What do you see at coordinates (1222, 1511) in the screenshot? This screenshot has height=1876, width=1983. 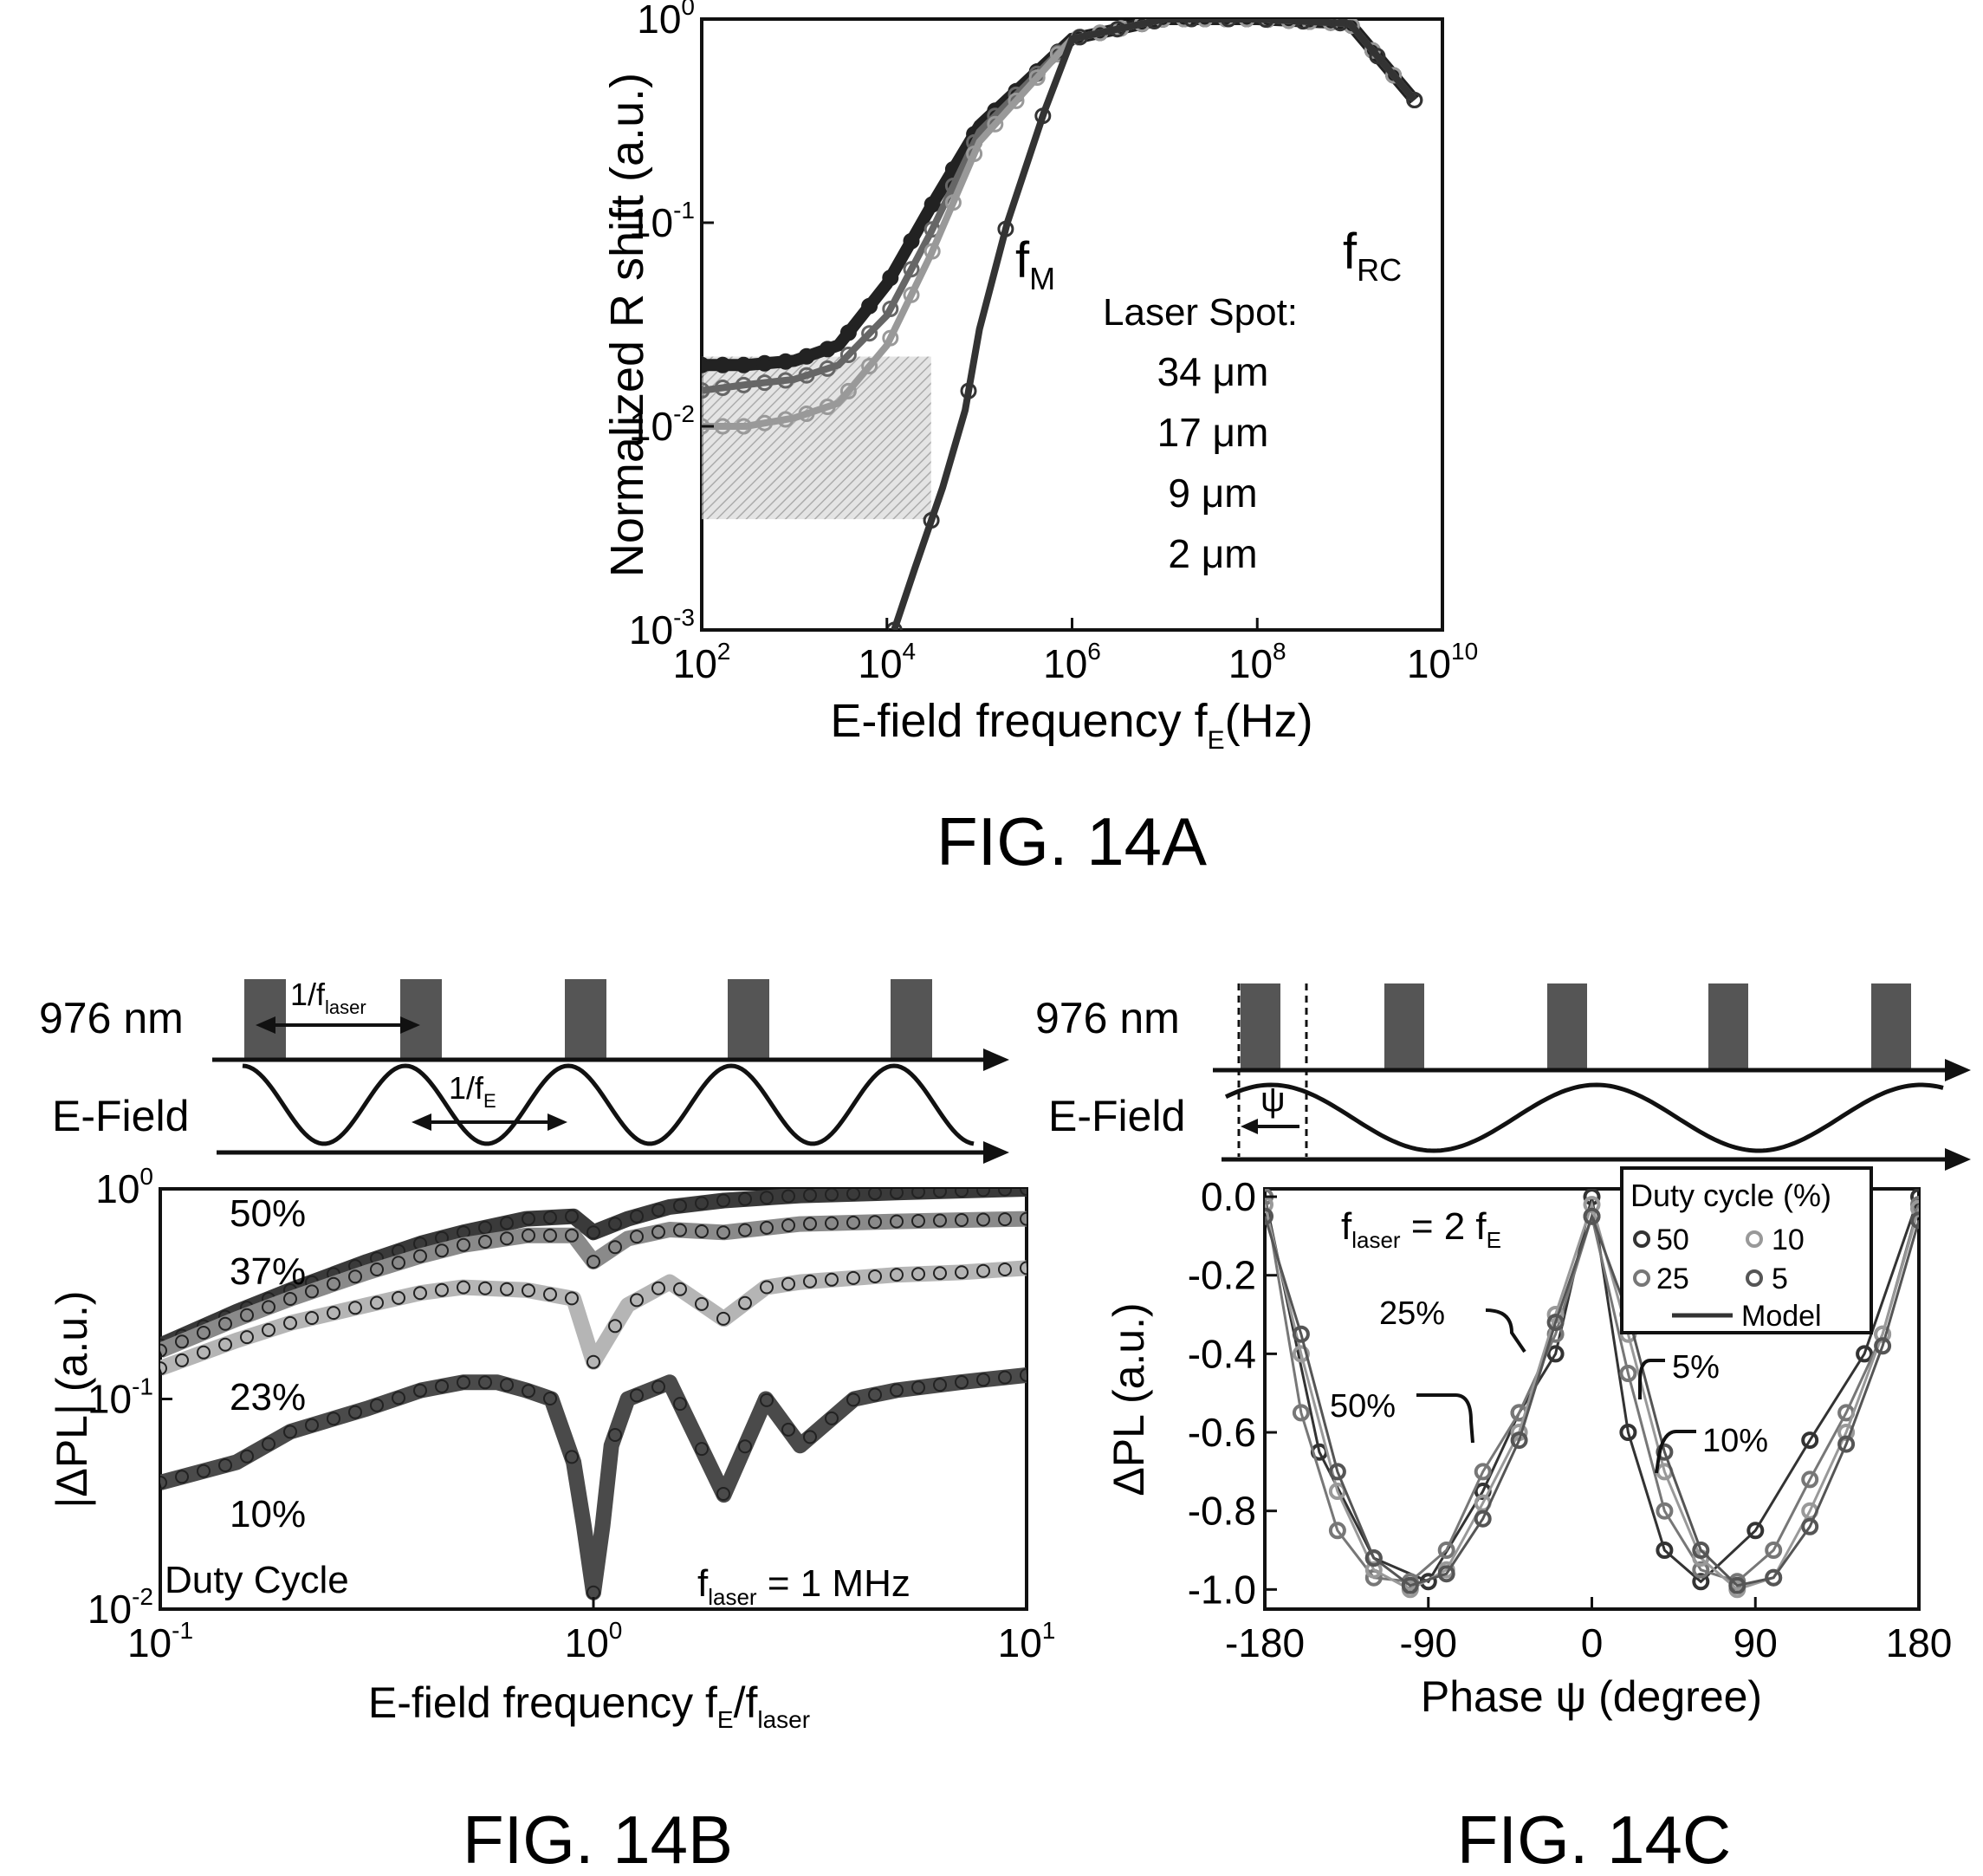 I see `y-tick-label: -0.8` at bounding box center [1222, 1511].